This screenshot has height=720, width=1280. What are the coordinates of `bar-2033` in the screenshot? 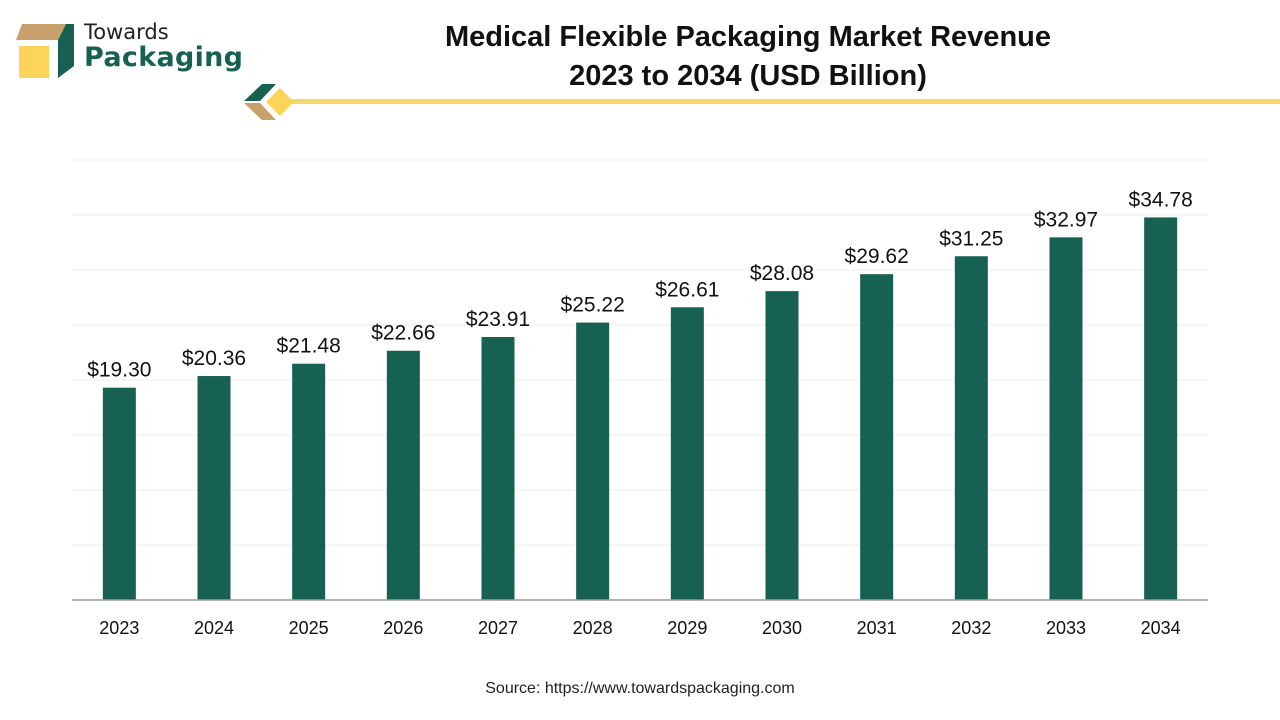 It's located at (1066, 418).